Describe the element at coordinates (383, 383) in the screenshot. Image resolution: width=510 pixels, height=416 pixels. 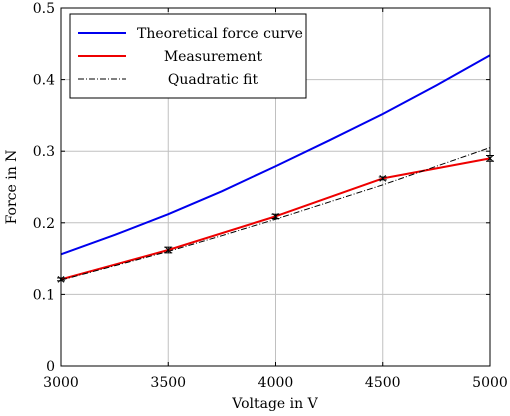
I see `x-tick-label: 4500` at that location.